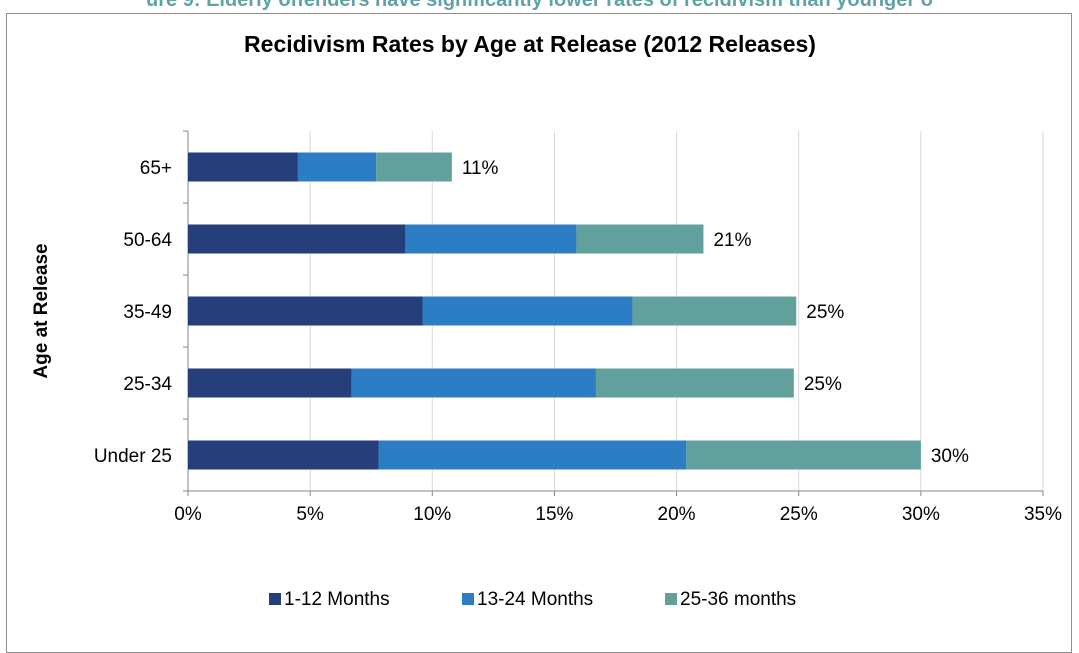  I want to click on x-tick-label: 15%, so click(554, 514).